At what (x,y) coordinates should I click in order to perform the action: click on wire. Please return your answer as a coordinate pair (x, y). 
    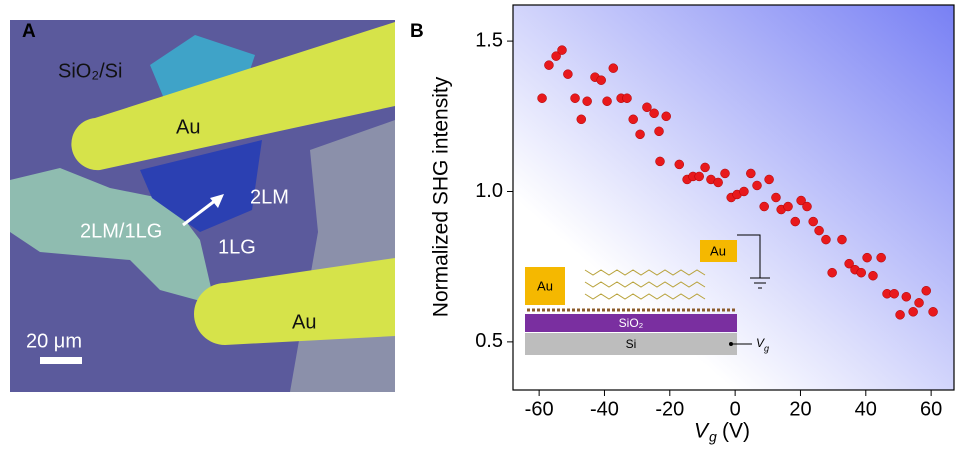
    Looking at the image, I should click on (753, 261).